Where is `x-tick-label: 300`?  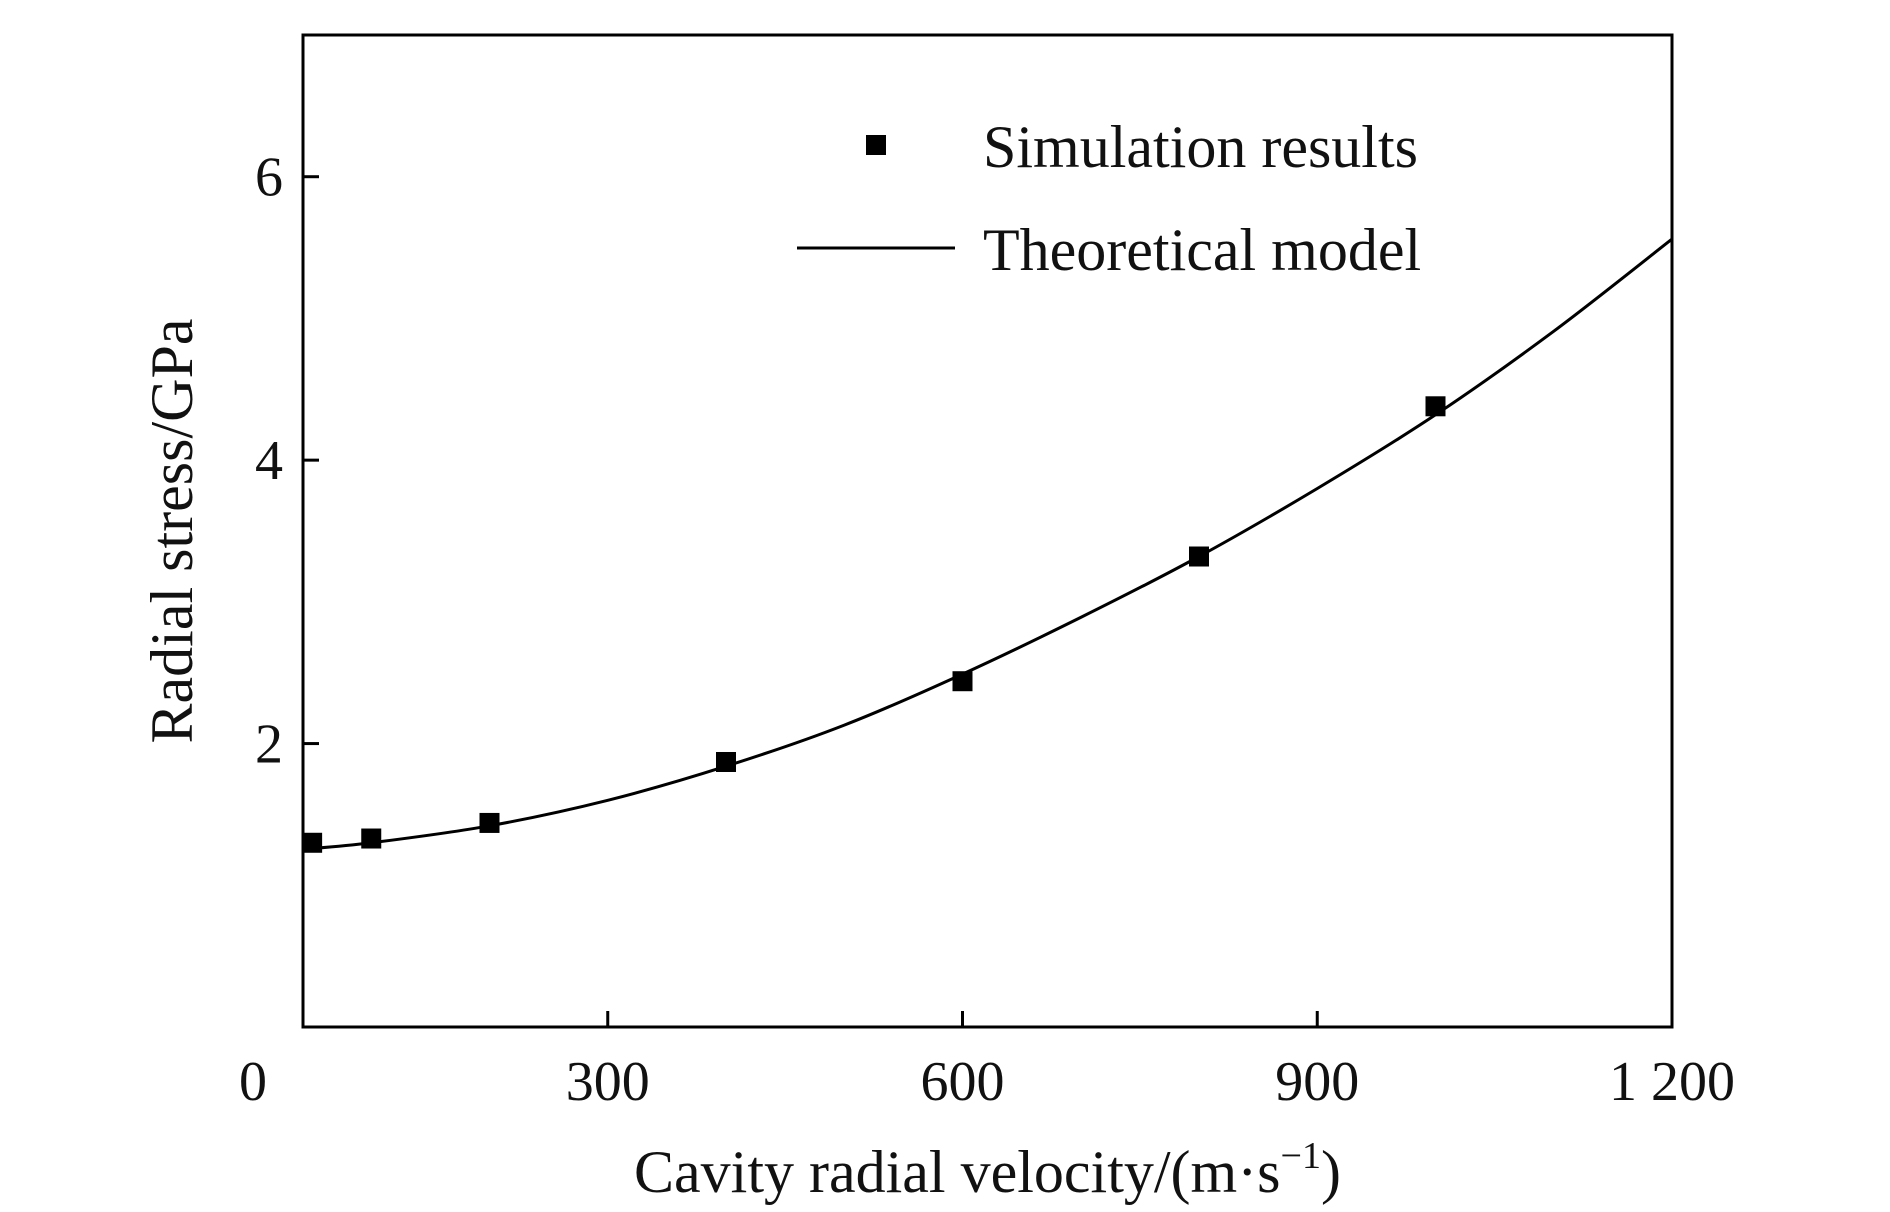
x-tick-label: 300 is located at coordinates (608, 1082).